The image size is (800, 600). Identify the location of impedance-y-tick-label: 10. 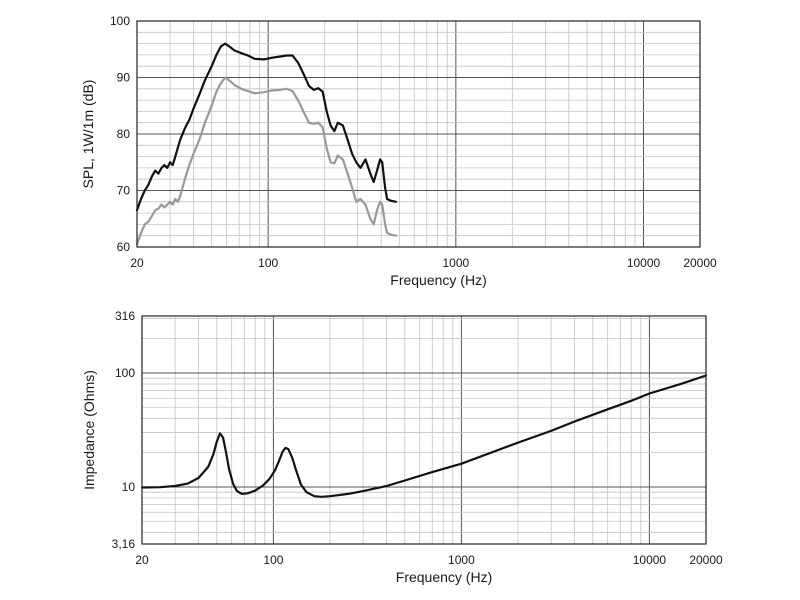
(129, 487).